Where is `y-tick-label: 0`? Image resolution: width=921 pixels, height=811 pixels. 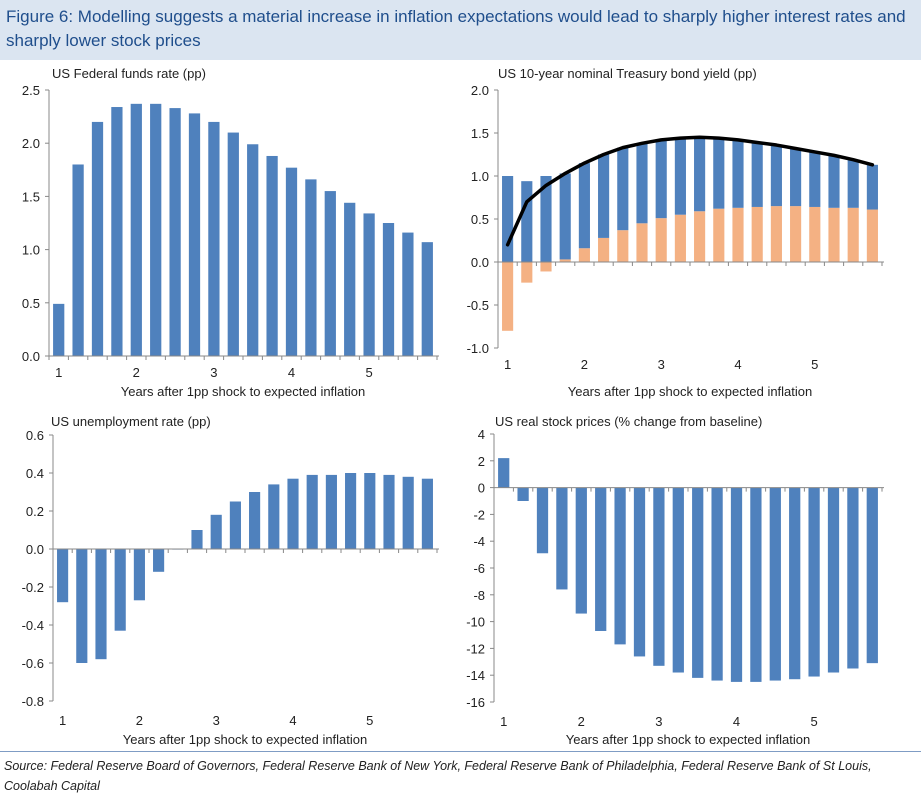
y-tick-label: 0 is located at coordinates (481, 488).